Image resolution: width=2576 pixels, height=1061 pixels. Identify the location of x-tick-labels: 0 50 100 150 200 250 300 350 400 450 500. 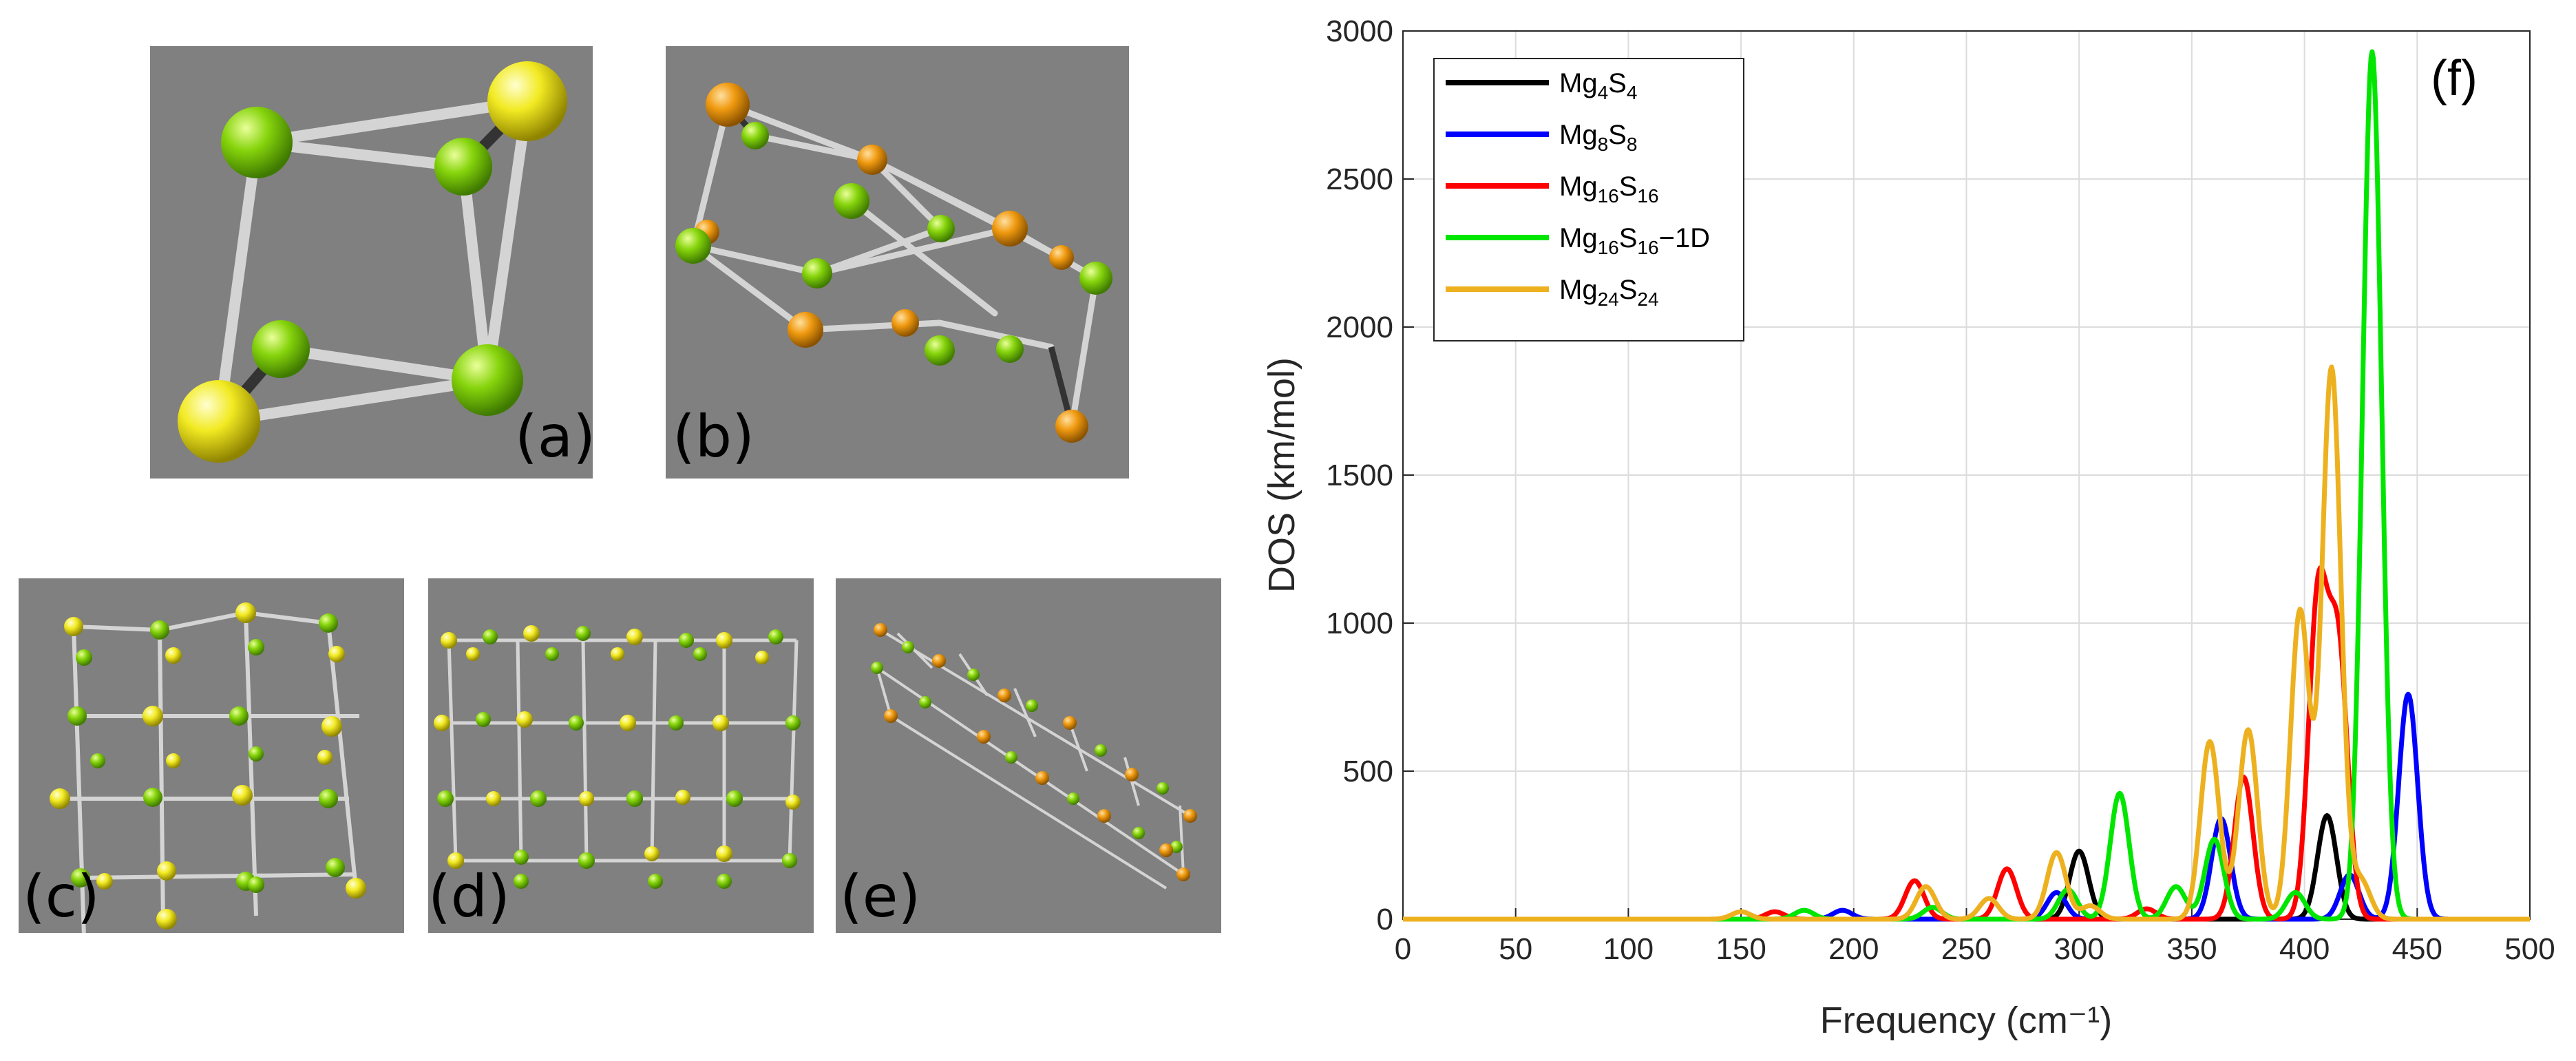
(1975, 949).